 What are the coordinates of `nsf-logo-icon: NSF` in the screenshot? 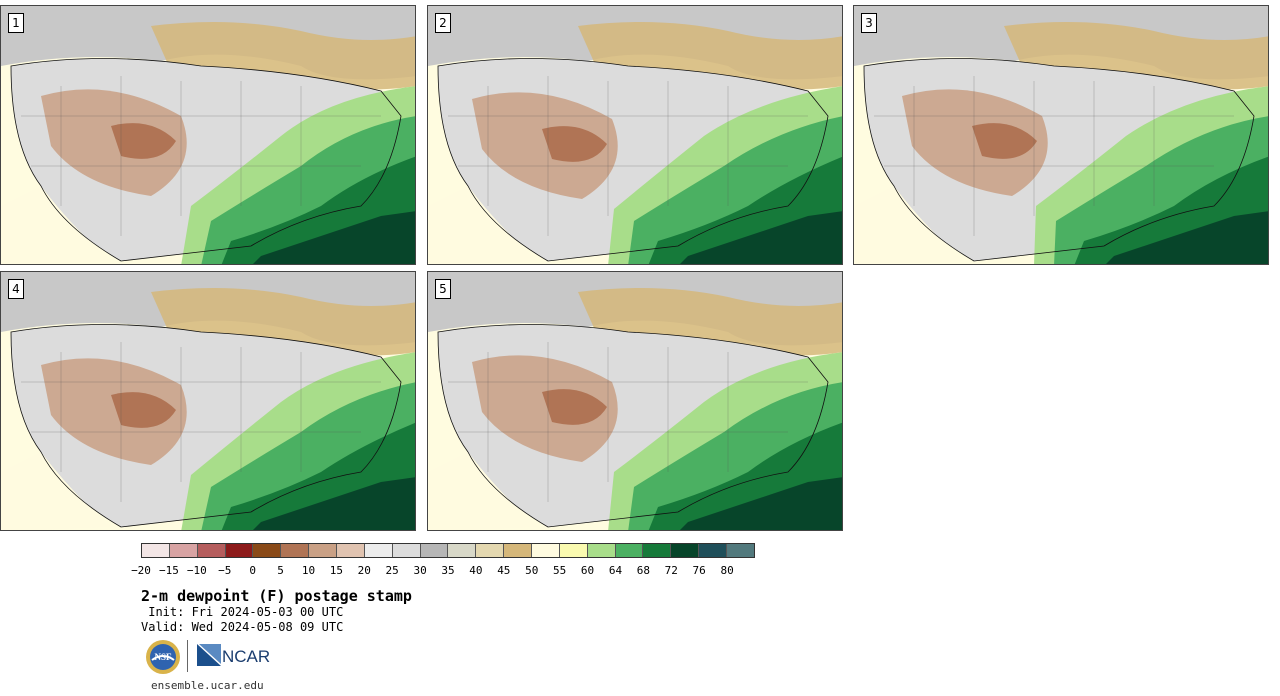 It's located at (163, 657).